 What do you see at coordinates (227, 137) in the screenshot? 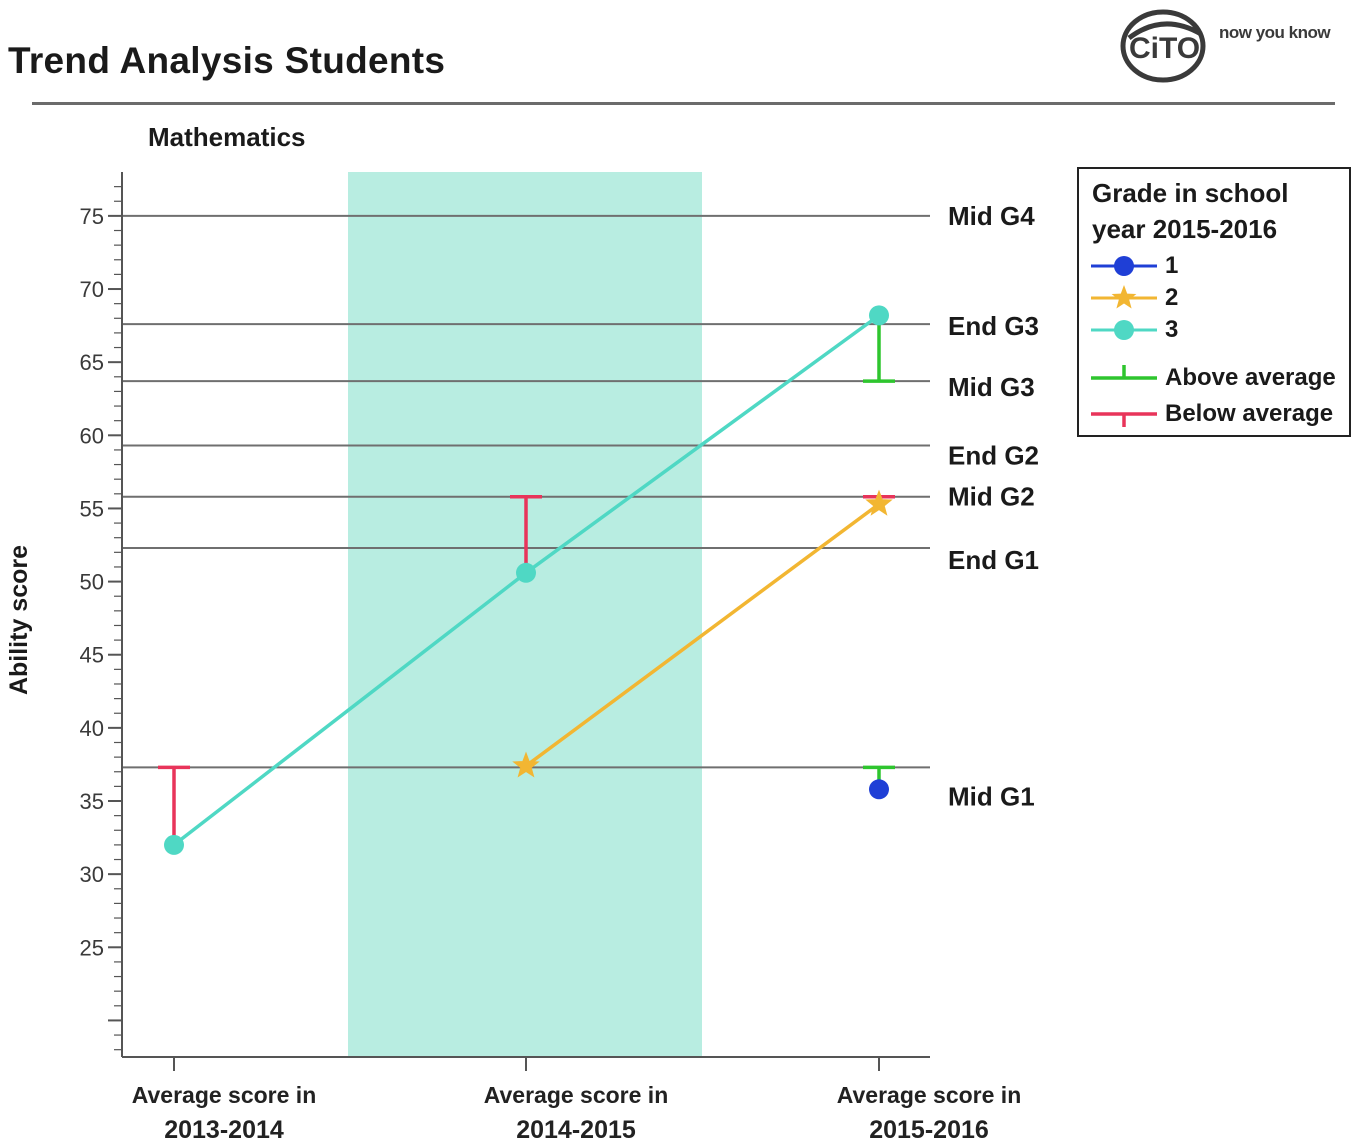
I see `chart-title: Mathematics` at bounding box center [227, 137].